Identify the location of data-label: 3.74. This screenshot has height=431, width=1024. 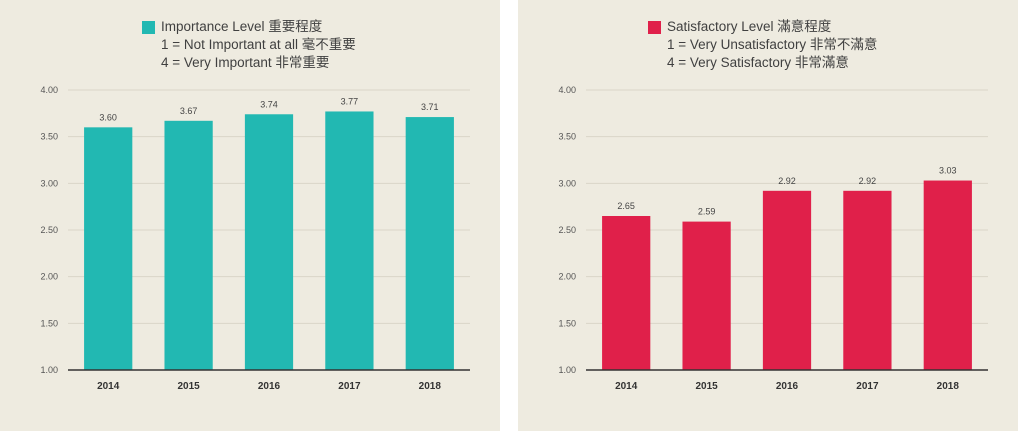
(269, 104).